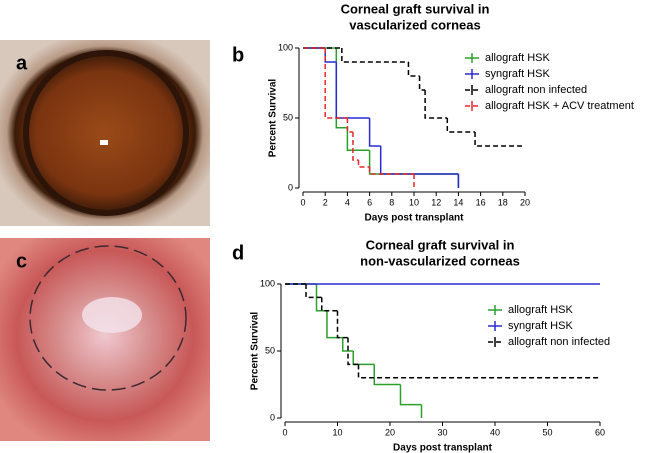 The height and width of the screenshot is (453, 646). What do you see at coordinates (503, 202) in the screenshot?
I see `x-tick-label: 18` at bounding box center [503, 202].